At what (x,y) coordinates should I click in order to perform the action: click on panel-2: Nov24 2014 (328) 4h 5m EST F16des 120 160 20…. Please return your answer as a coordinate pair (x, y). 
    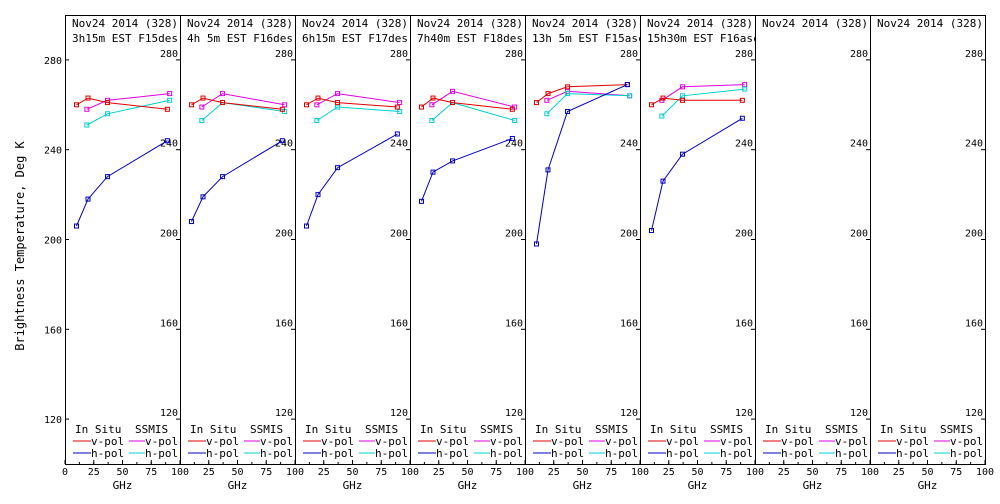
    Looking at the image, I should click on (241, 253).